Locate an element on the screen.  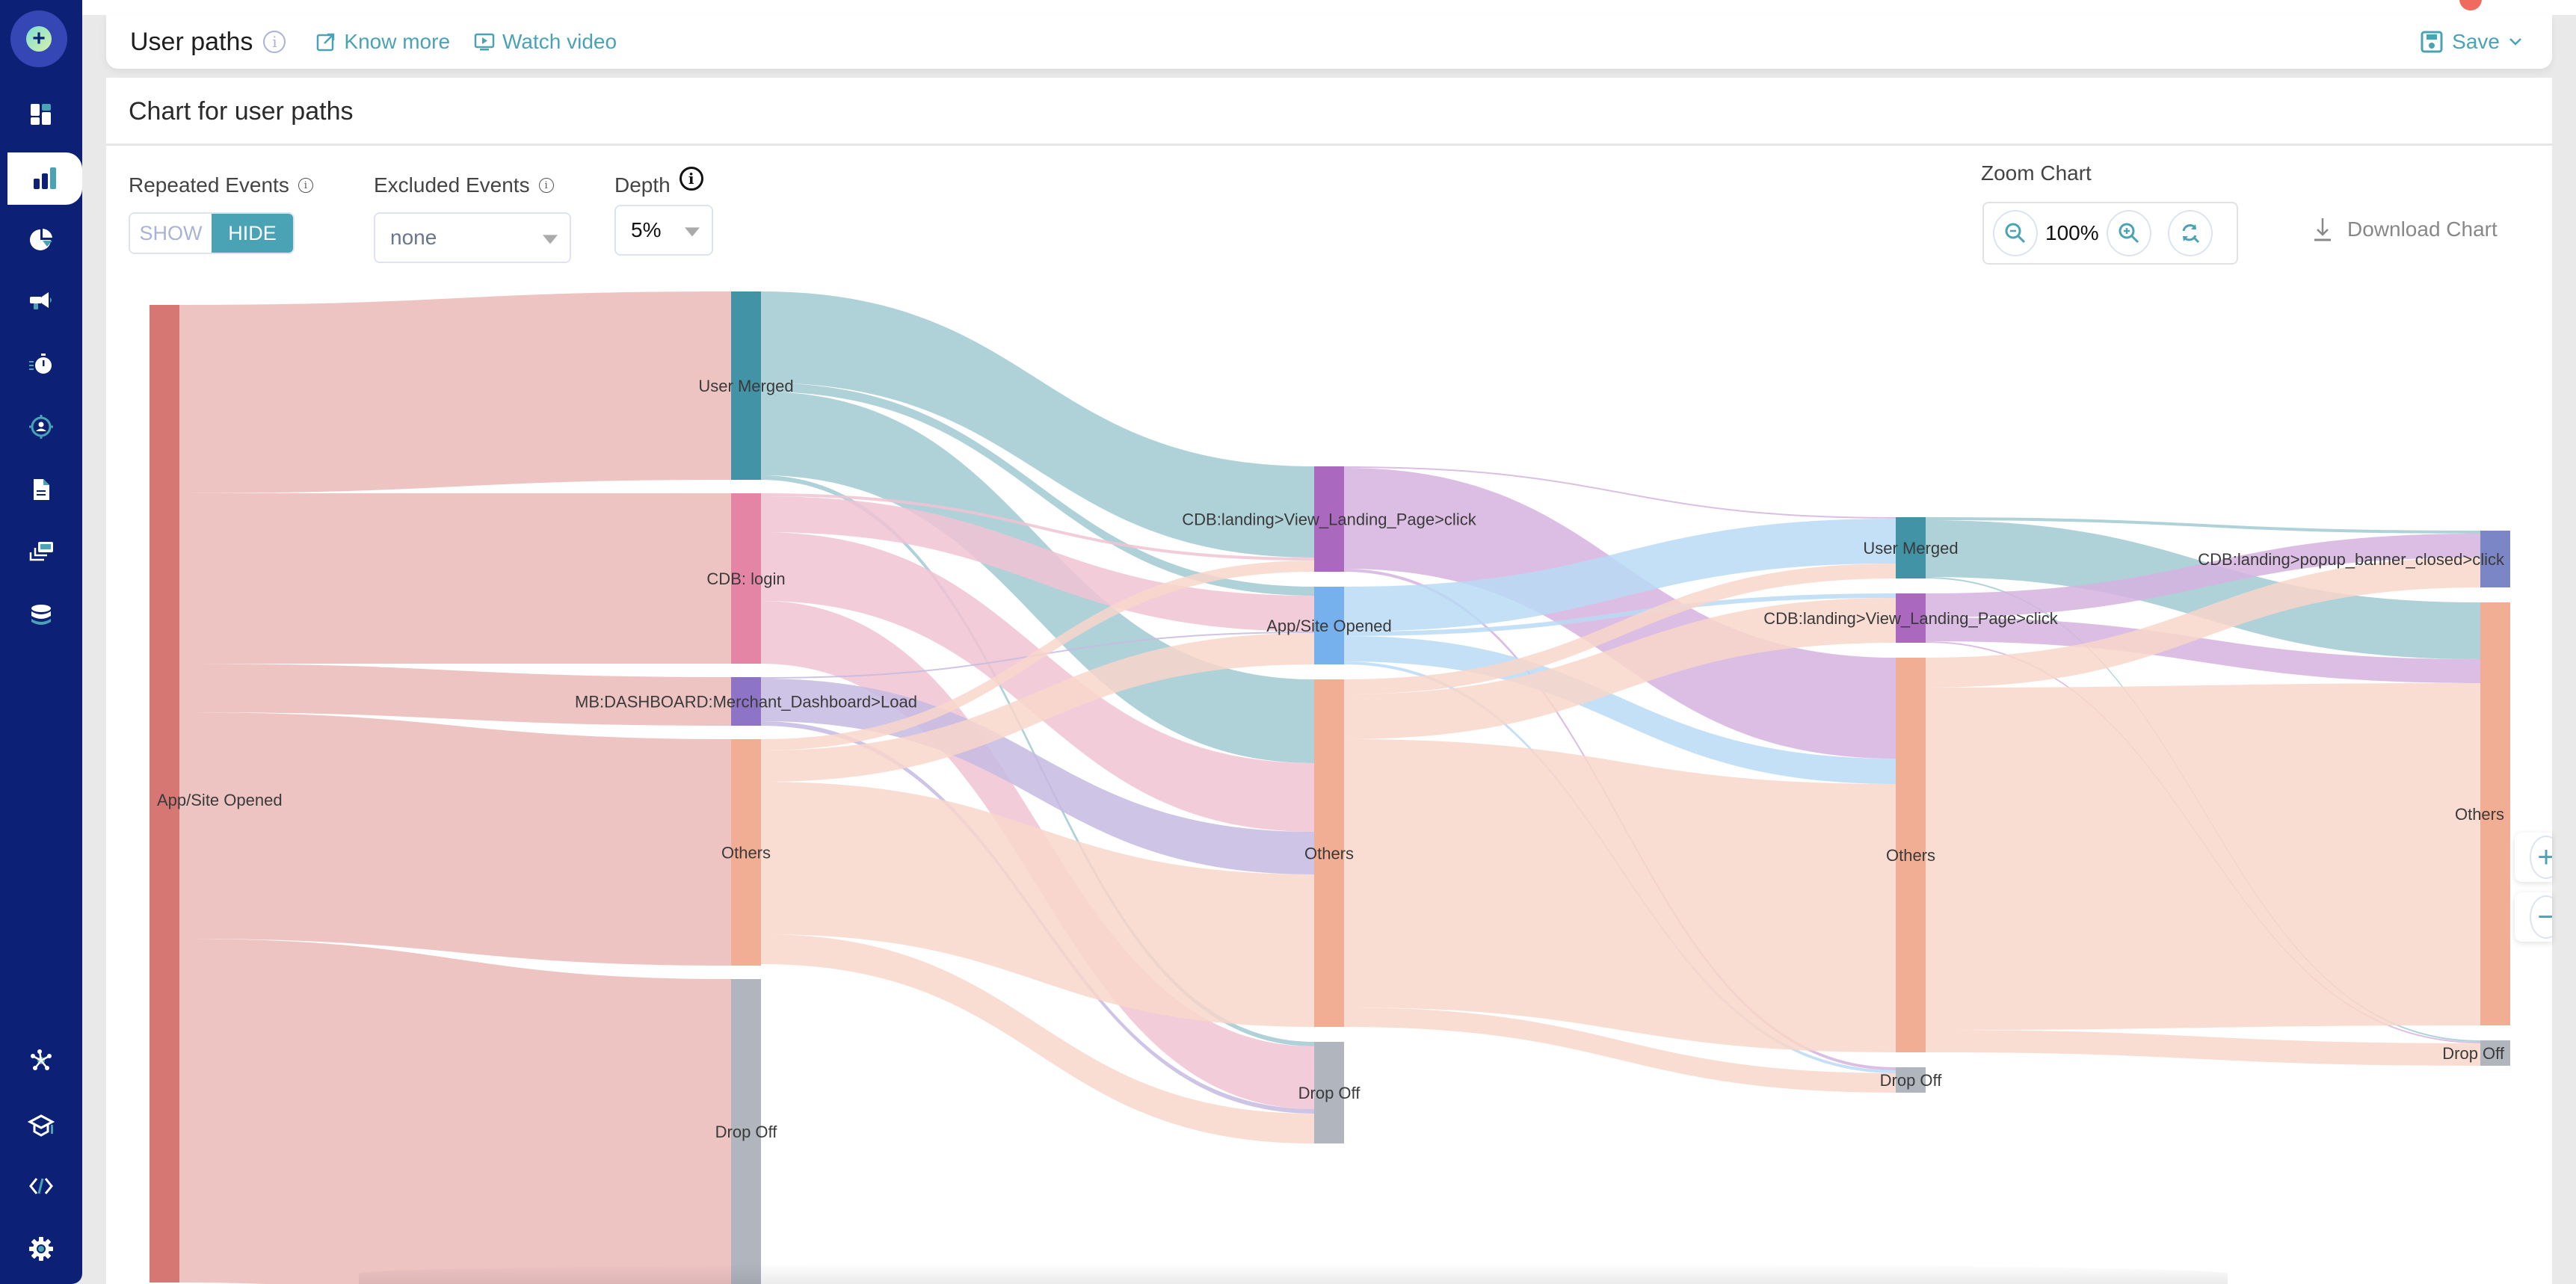
gear-icon is located at coordinates (41, 1249).